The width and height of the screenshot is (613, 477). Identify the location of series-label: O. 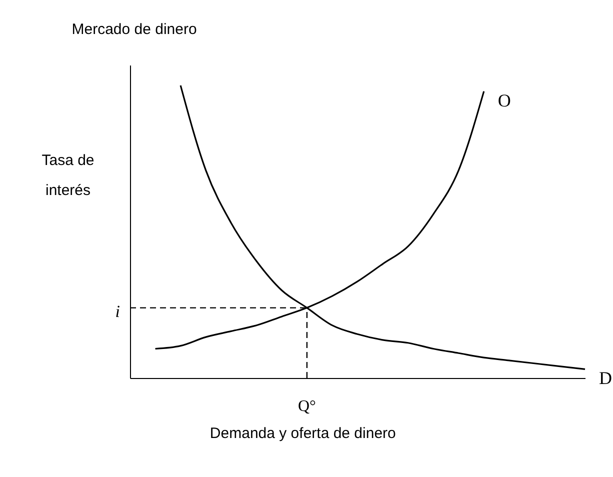
(504, 100).